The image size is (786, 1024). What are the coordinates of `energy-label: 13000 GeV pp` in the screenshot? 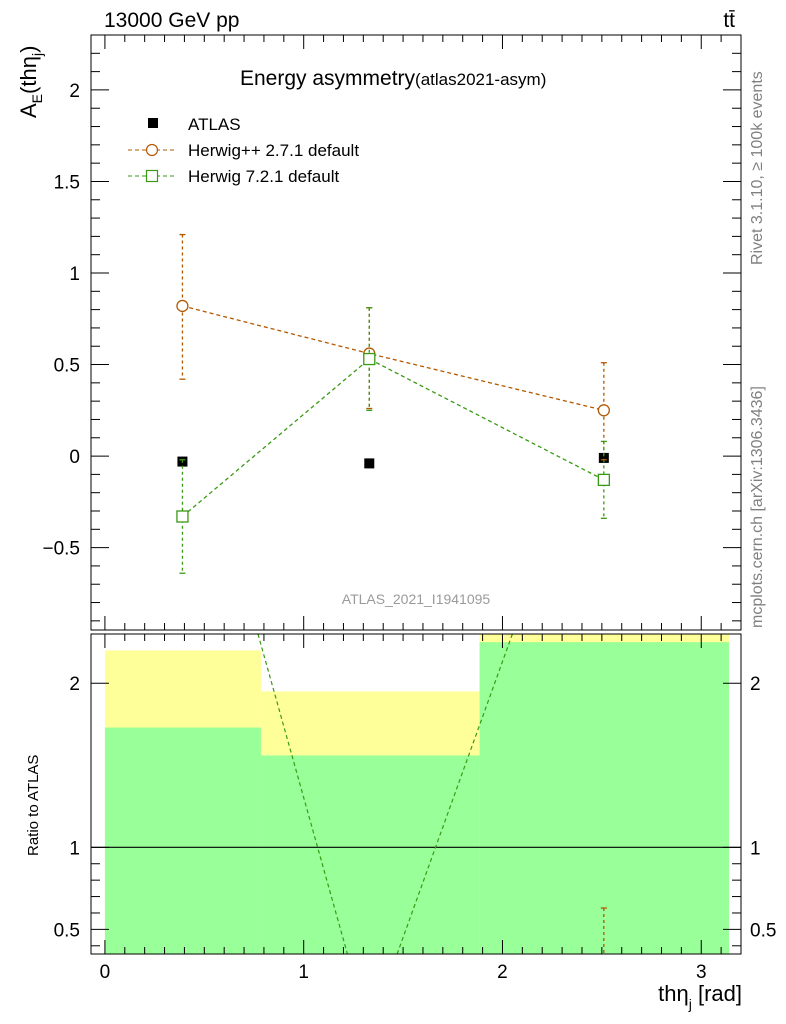 It's located at (171, 20).